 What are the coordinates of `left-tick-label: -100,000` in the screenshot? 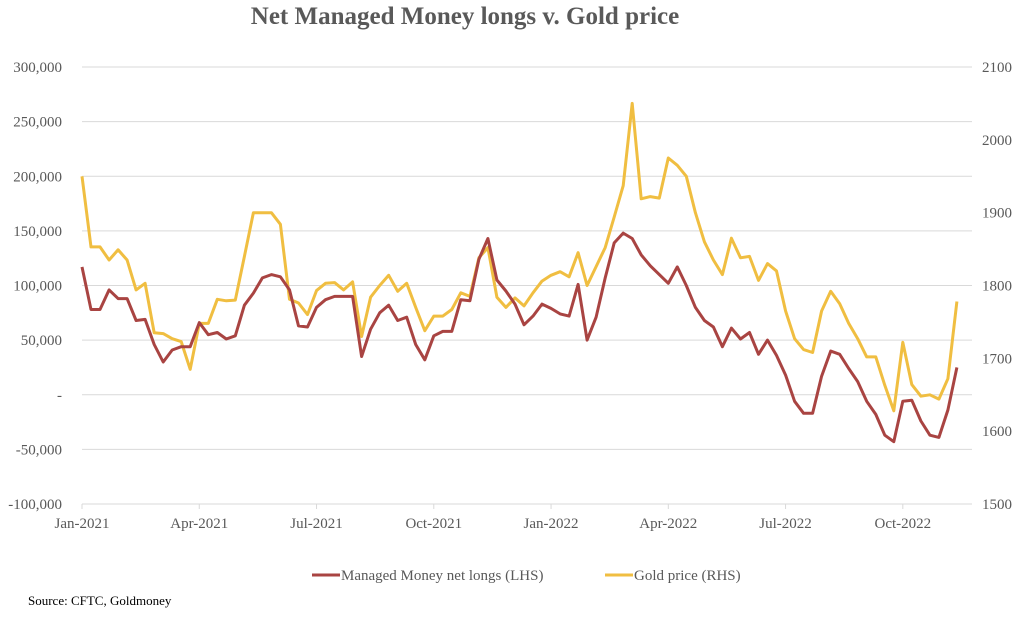 It's located at (35, 505).